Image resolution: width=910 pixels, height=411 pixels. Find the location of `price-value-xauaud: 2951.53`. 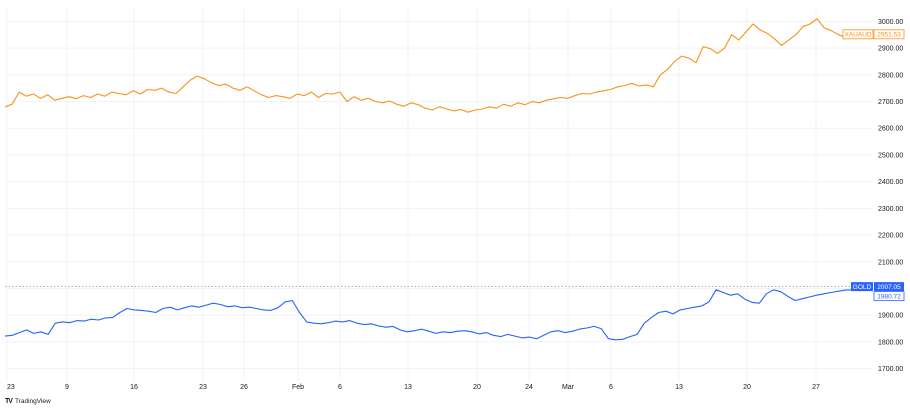

price-value-xauaud: 2951.53 is located at coordinates (889, 35).